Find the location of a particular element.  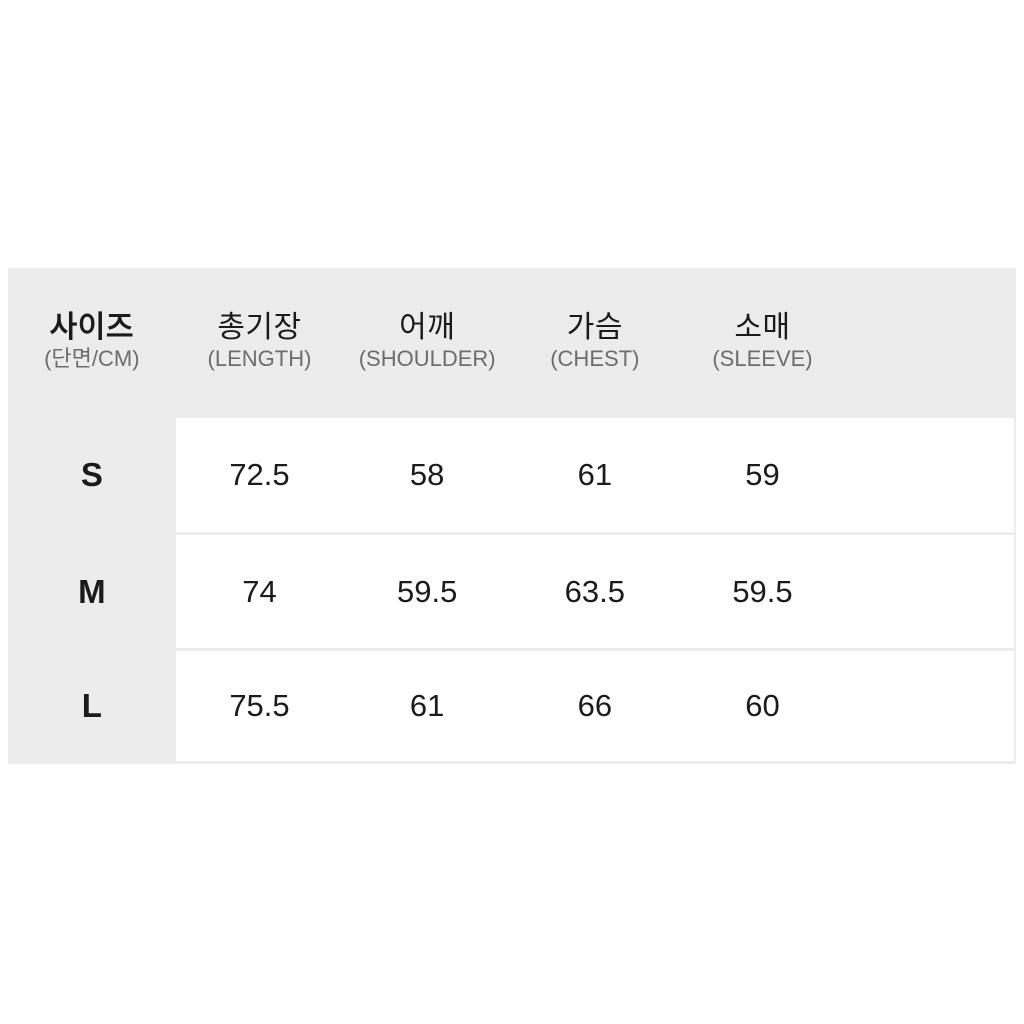

column-header-chest-label: 가슴 is located at coordinates (594, 328).